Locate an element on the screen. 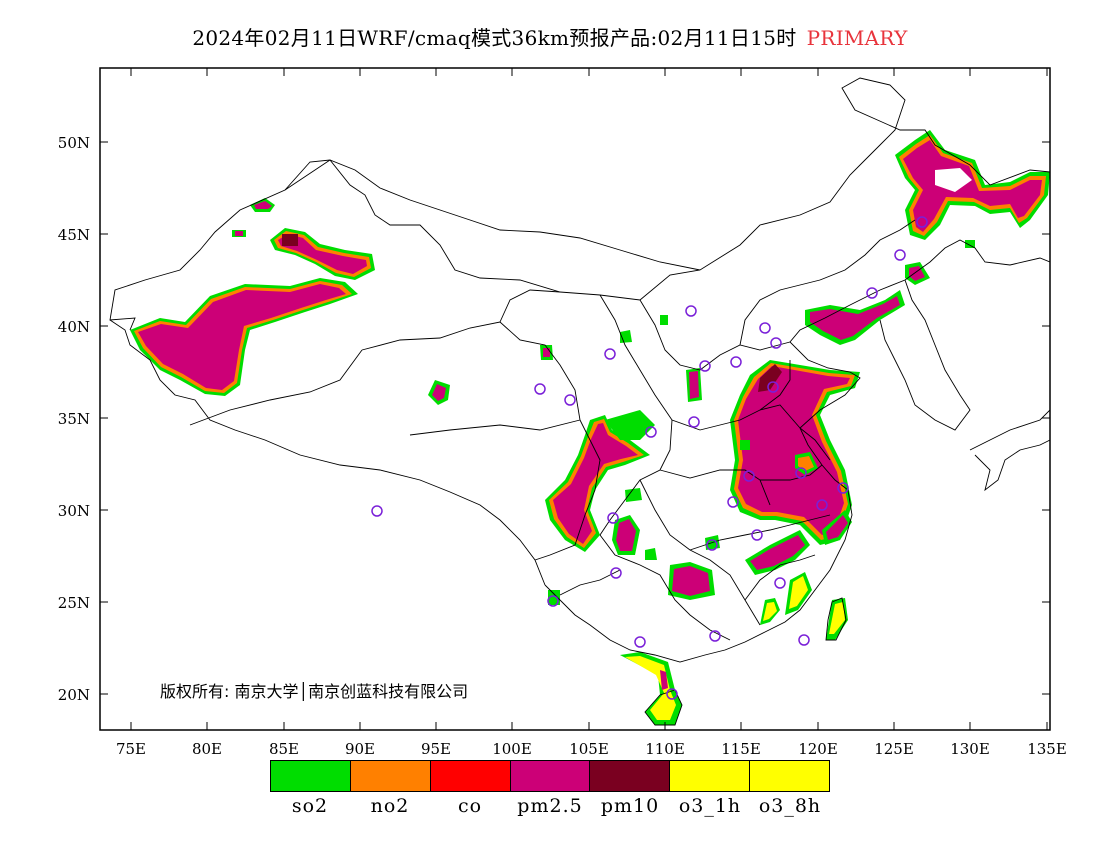 The image size is (1100, 850). lat-tick-label: 40N is located at coordinates (74, 327).